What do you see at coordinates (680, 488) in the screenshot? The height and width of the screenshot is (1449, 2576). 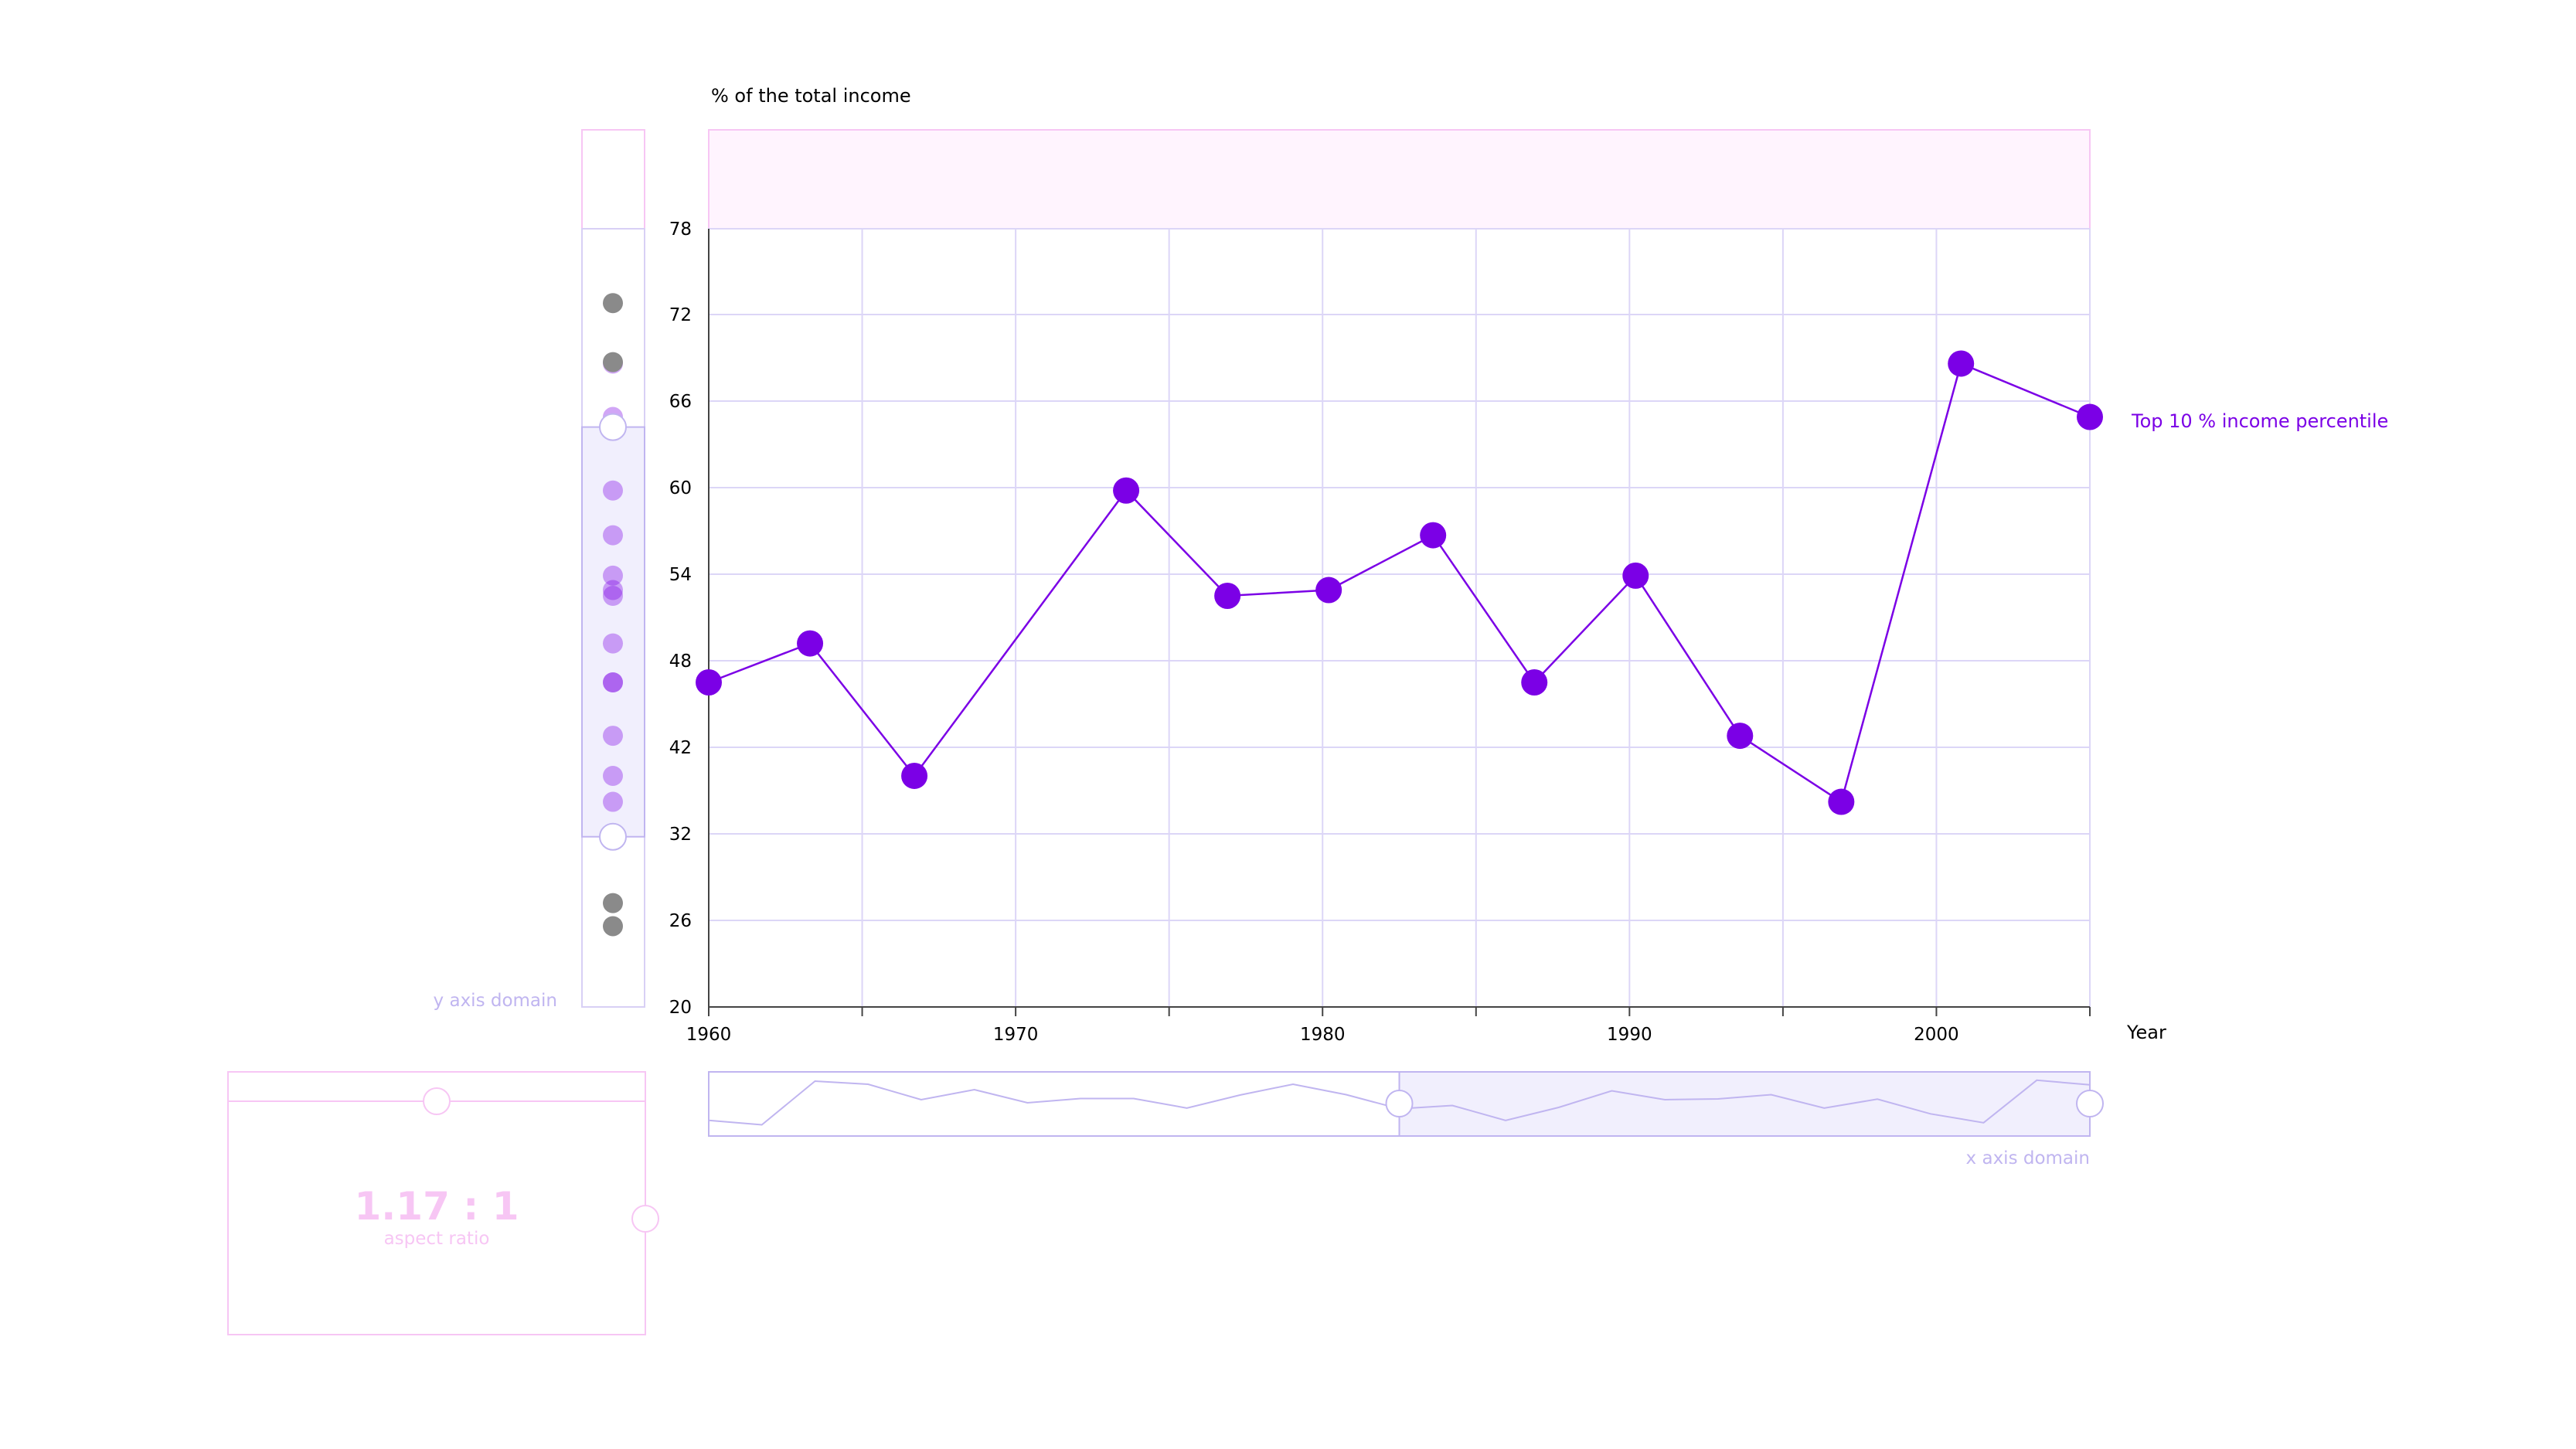 I see `y-tick-label: 60` at bounding box center [680, 488].